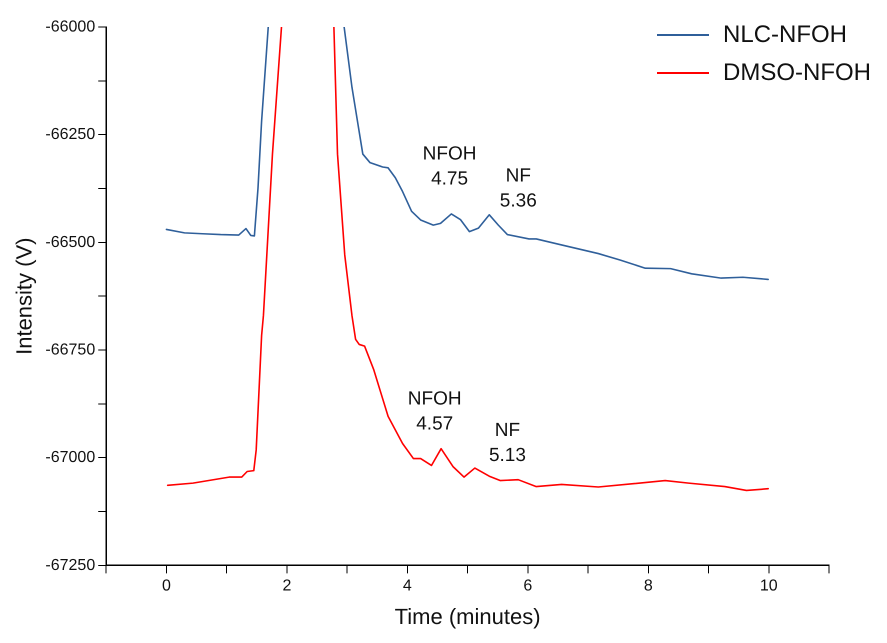 The width and height of the screenshot is (887, 643). I want to click on y-tick-label: -66000, so click(70, 27).